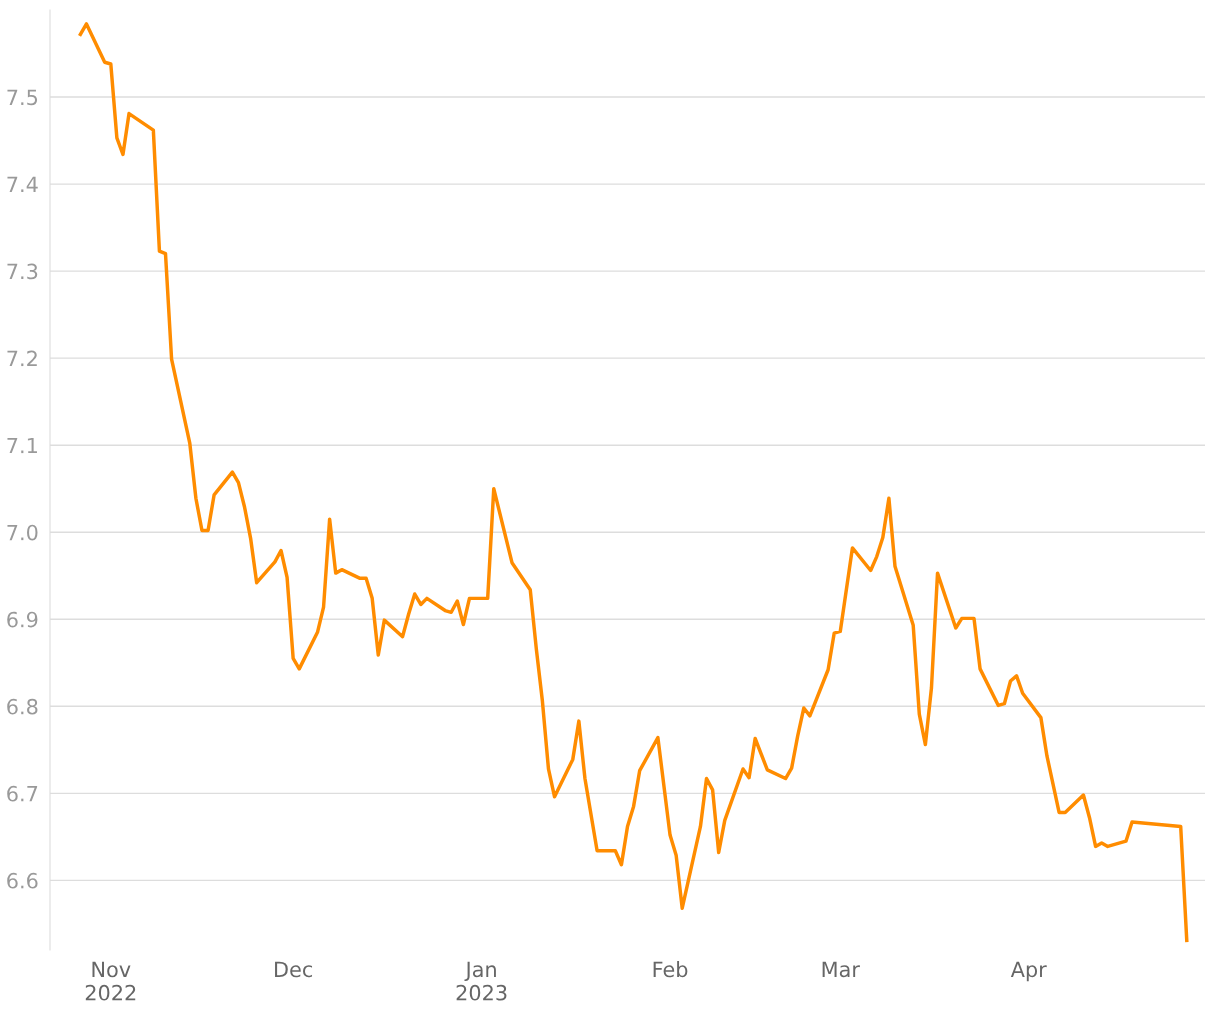  Describe the element at coordinates (1028, 971) in the screenshot. I see `x-tick-label: Apr` at that location.